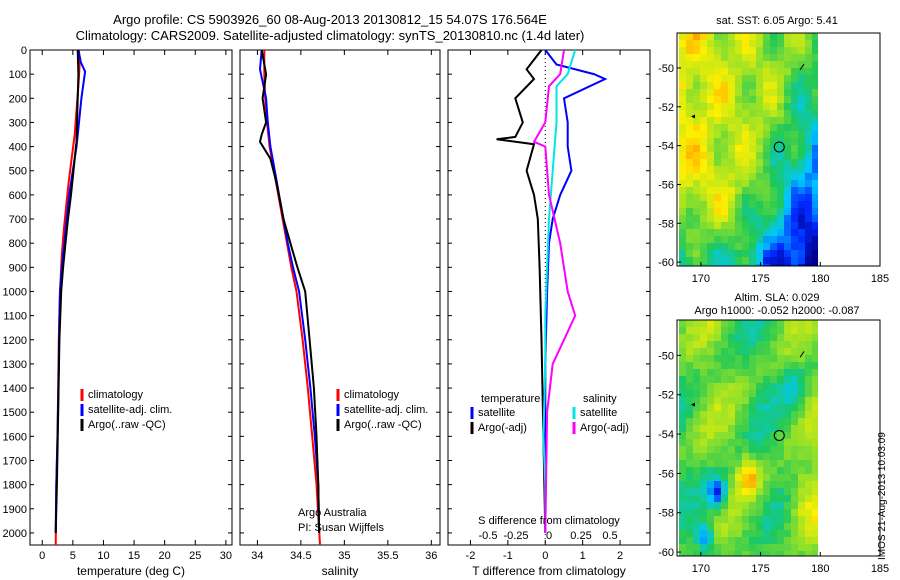  What do you see at coordinates (226, 556) in the screenshot?
I see `x-tick-label: 30` at bounding box center [226, 556].